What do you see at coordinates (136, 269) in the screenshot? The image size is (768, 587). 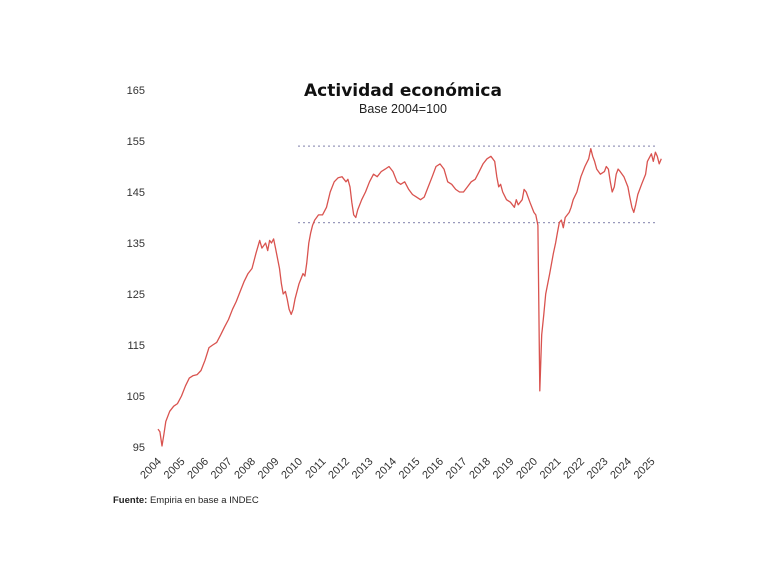 I see `y-axis-ticks: 95 105 115 125 135 145 155 165` at bounding box center [136, 269].